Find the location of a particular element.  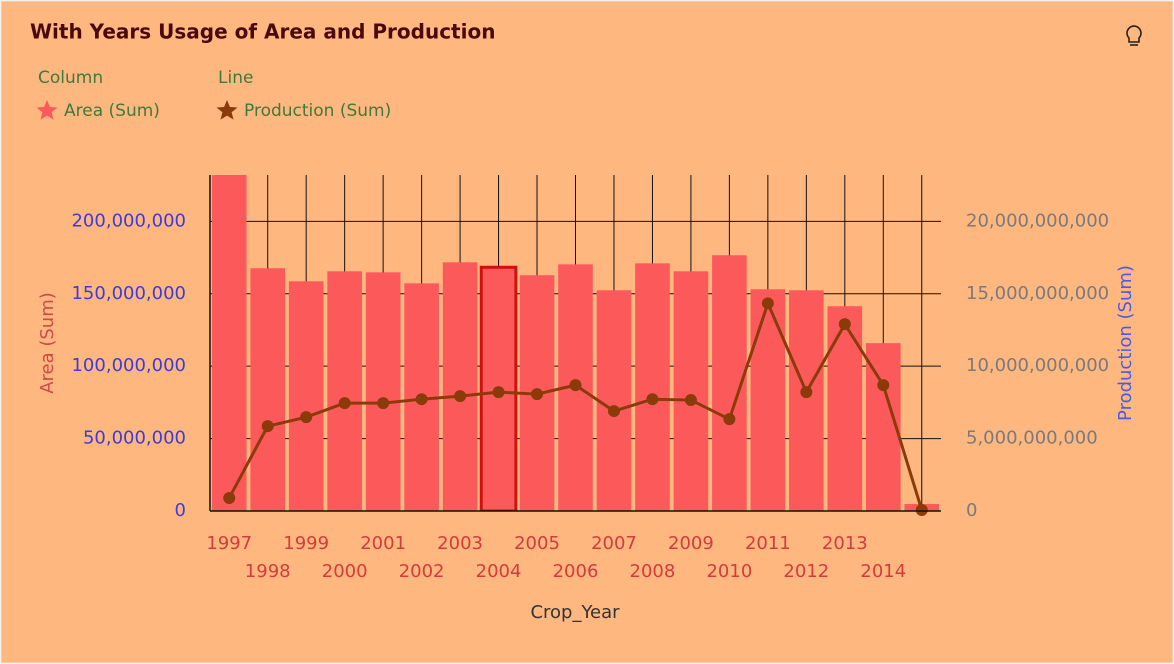

x-axis-title: Crop_Year is located at coordinates (575, 612).